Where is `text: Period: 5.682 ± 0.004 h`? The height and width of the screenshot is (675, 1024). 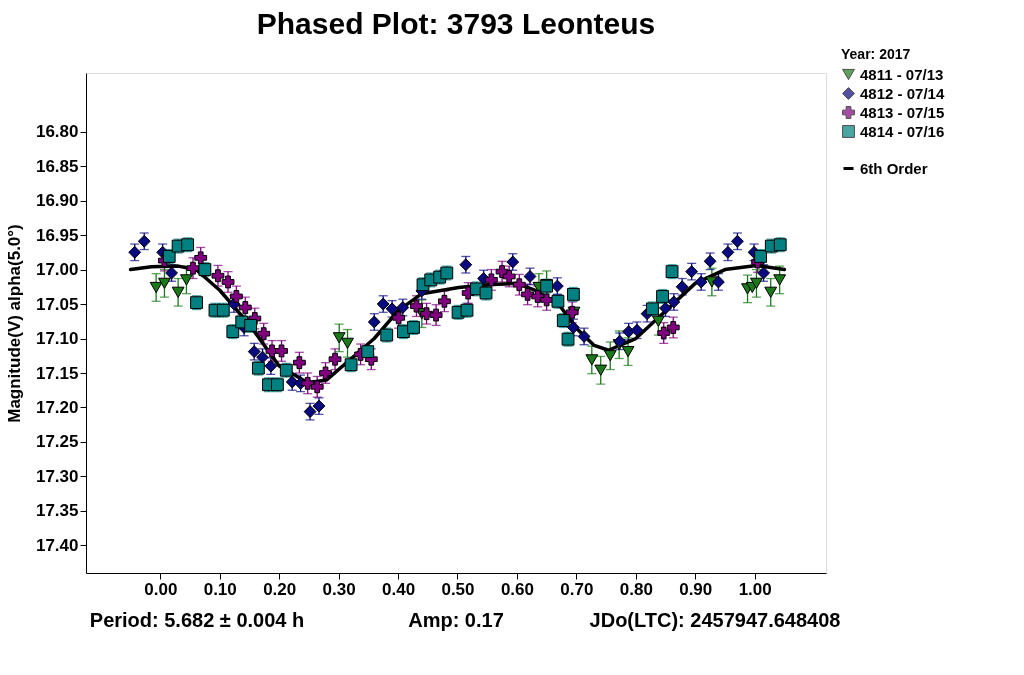 text: Period: 5.682 ± 0.004 h is located at coordinates (197, 620).